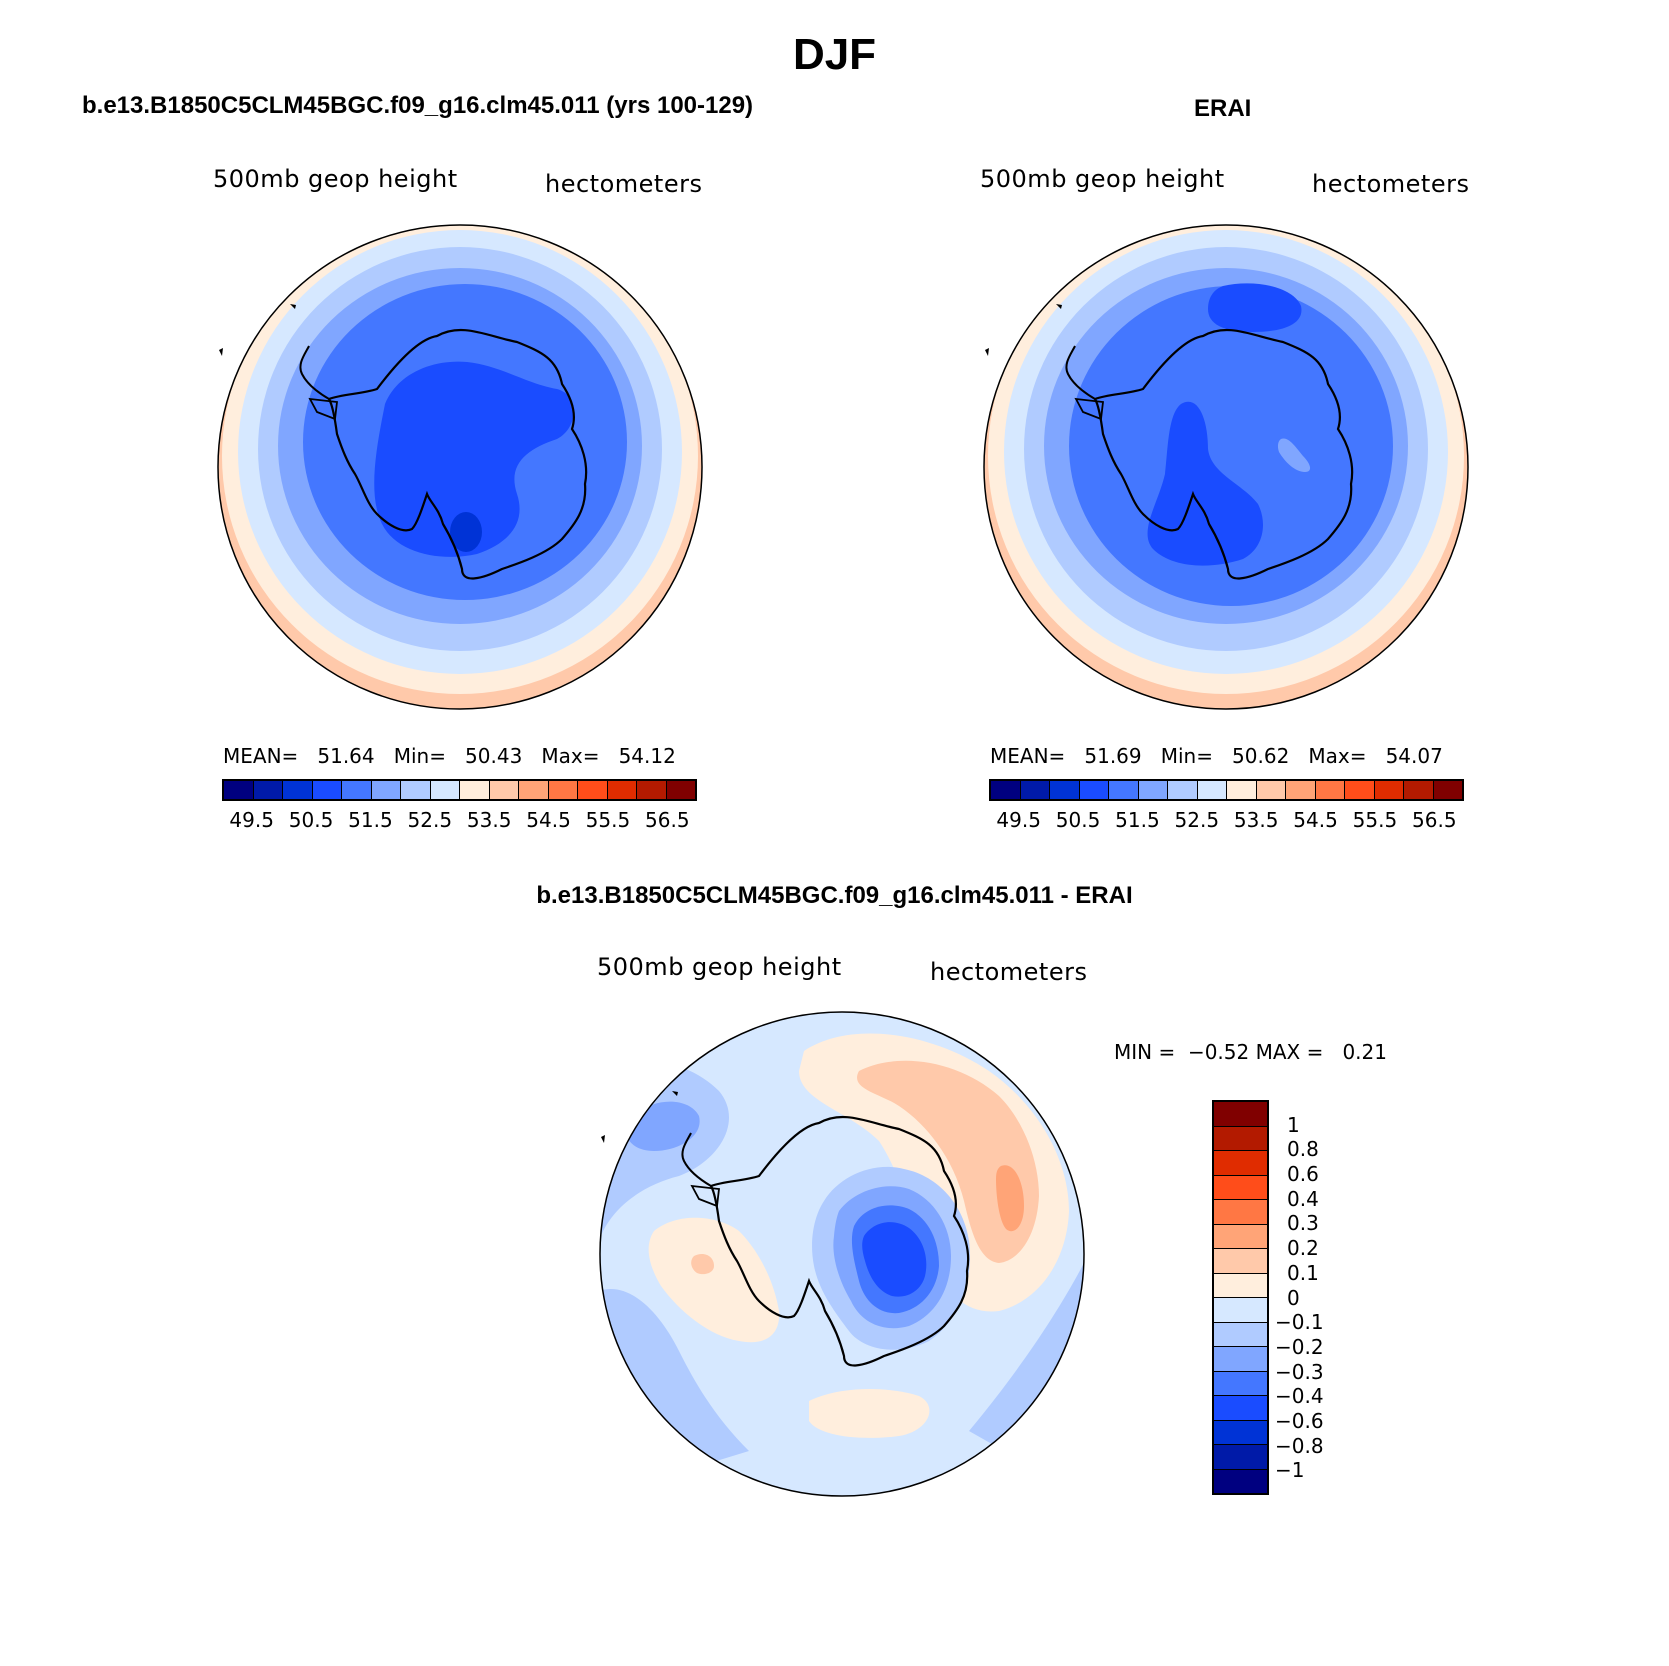  I want to click on figure-title: DJF, so click(834, 54).